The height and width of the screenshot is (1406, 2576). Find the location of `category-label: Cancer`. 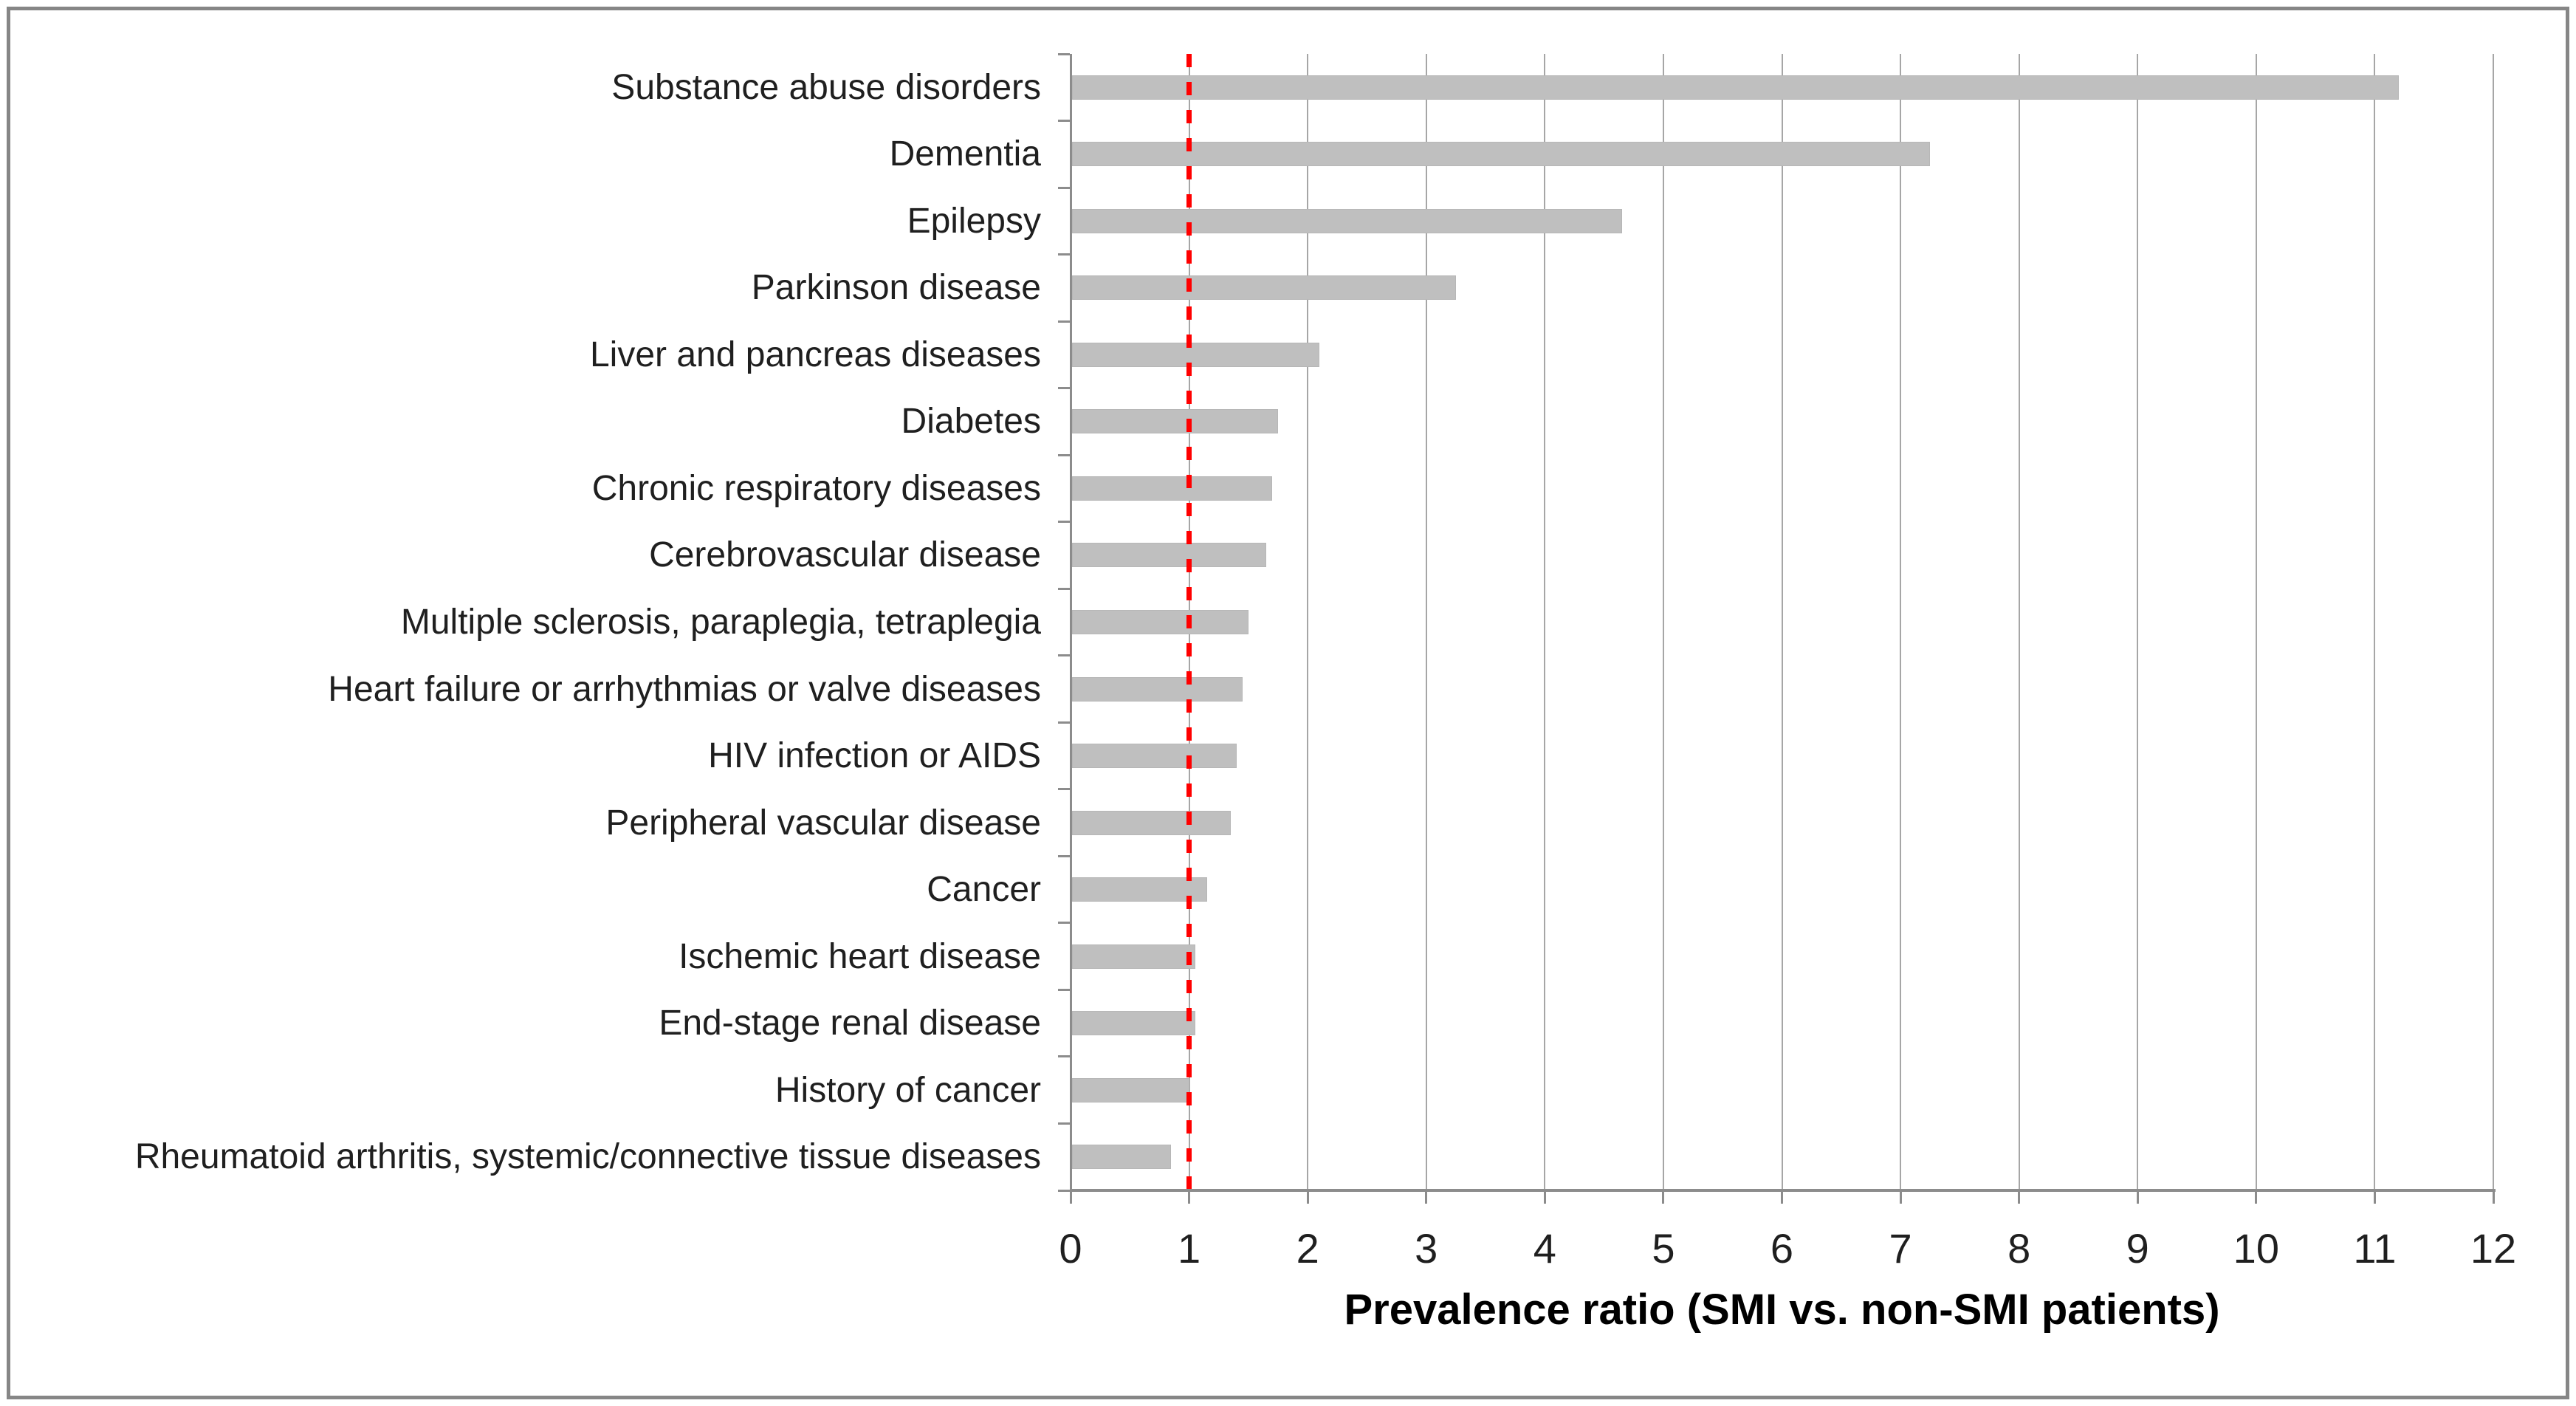

category-label: Cancer is located at coordinates (984, 890).